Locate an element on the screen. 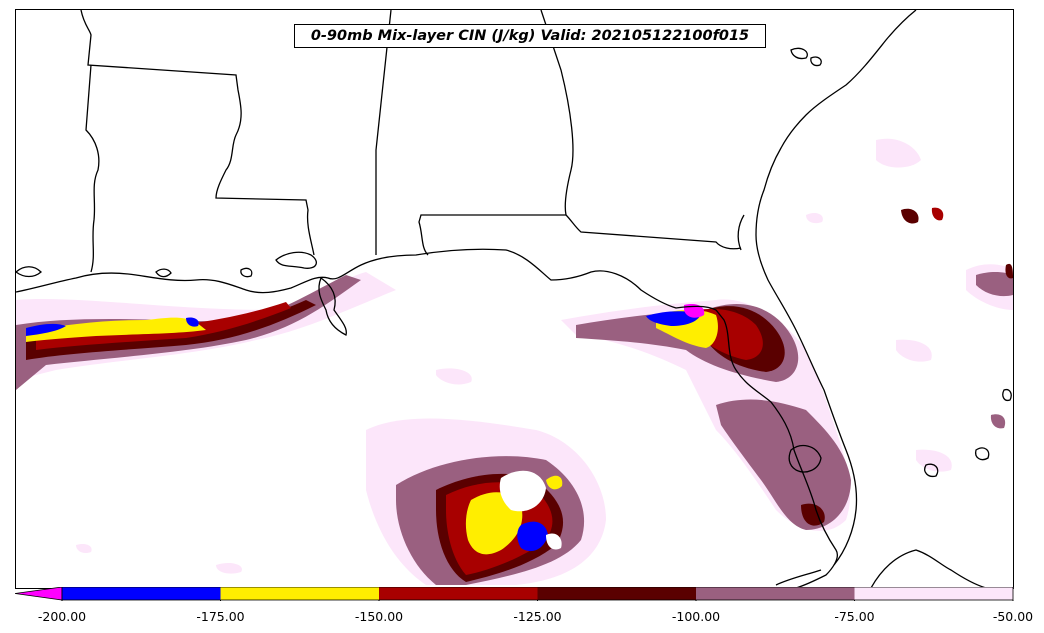 The height and width of the screenshot is (633, 1044). cin-shading-magenta is located at coordinates (694, 311).